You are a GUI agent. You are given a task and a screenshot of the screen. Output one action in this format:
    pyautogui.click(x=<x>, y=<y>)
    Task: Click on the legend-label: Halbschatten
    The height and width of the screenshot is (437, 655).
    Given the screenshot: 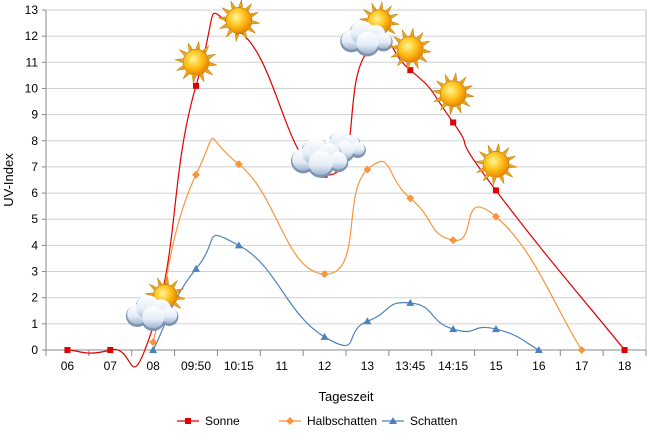 What is the action you would take?
    pyautogui.click(x=342, y=421)
    